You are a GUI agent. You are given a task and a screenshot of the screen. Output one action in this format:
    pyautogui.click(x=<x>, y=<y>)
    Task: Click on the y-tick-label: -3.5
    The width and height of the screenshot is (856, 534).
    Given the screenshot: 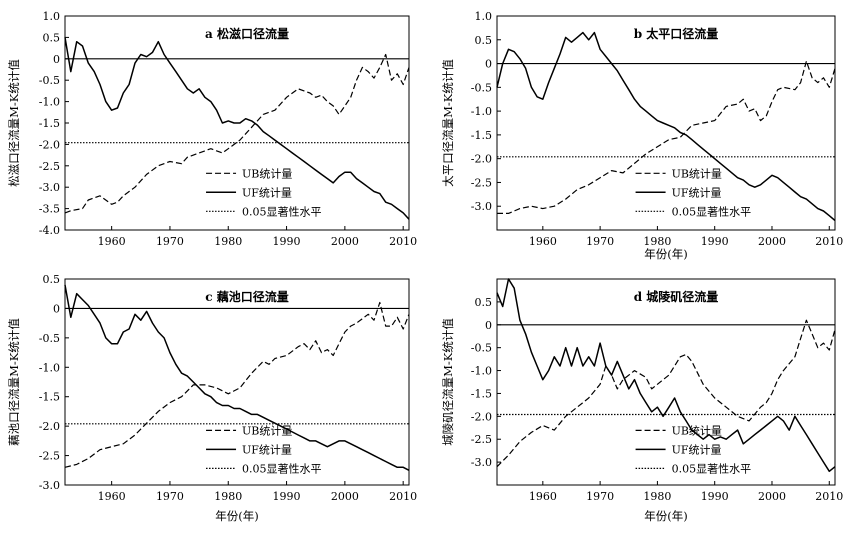 What is the action you would take?
    pyautogui.click(x=49, y=209)
    